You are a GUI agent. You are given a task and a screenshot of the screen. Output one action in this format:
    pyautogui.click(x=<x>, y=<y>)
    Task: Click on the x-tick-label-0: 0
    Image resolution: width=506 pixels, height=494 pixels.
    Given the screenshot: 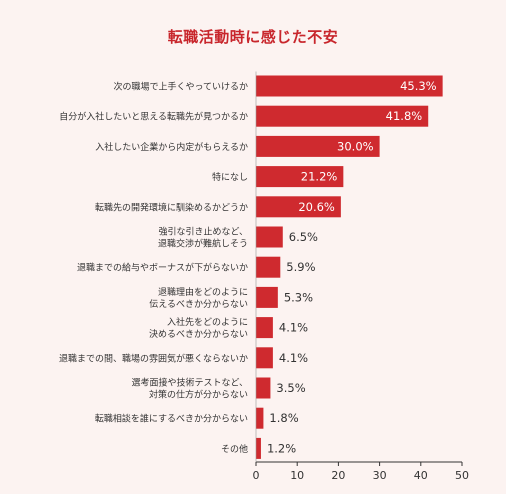 What is the action you would take?
    pyautogui.click(x=256, y=475)
    